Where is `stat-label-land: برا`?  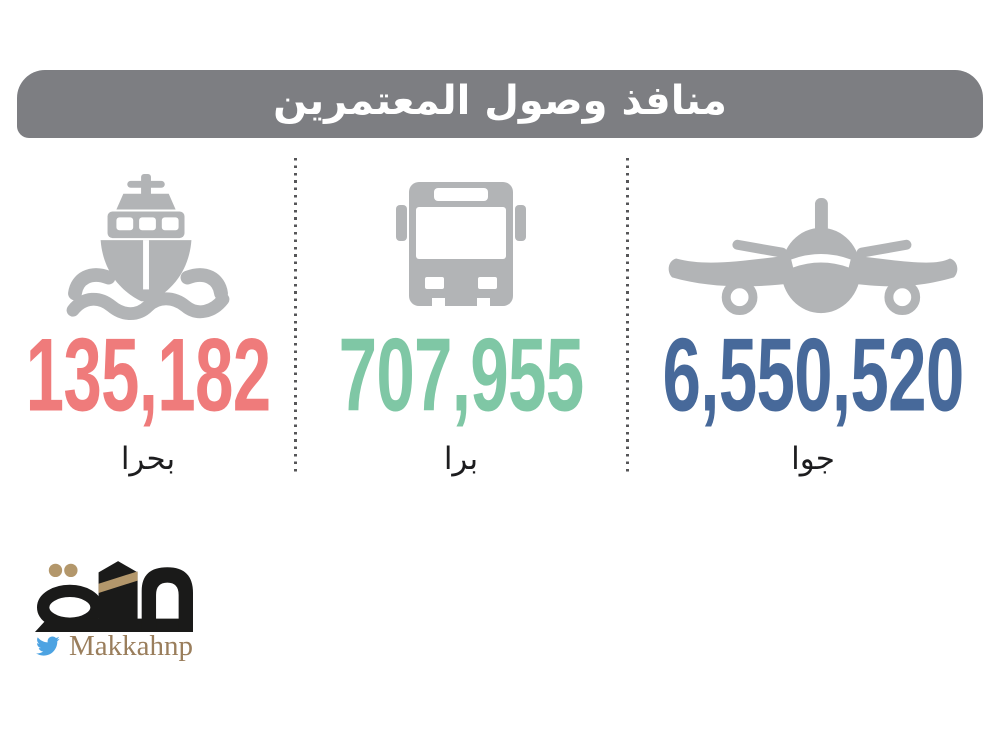
stat-label-land: برا is located at coordinates (461, 459).